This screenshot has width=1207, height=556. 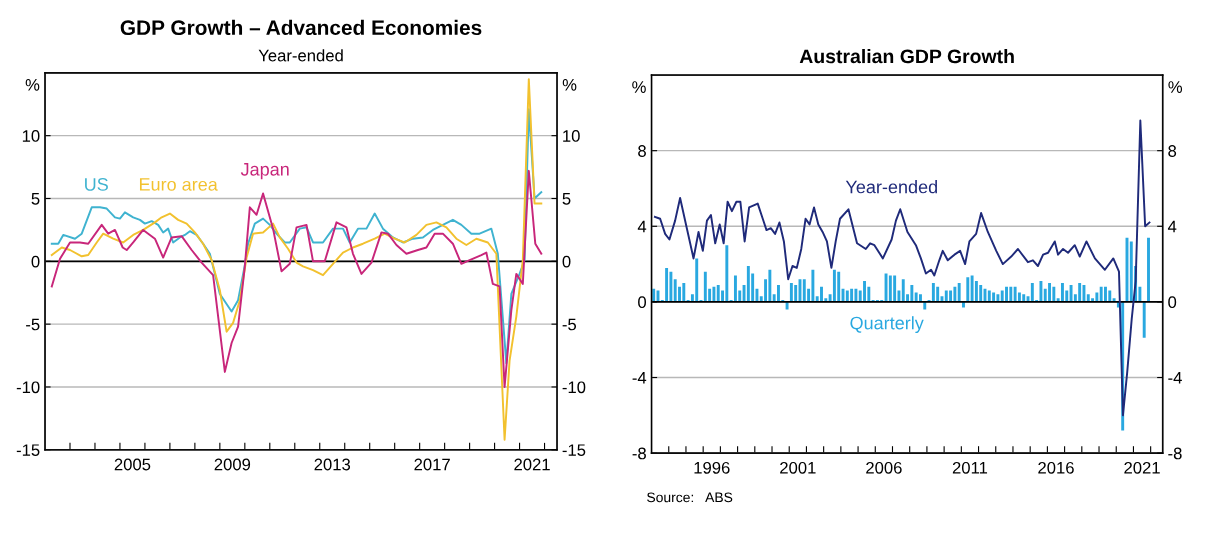 I want to click on y-tick-label: -8, so click(x=639, y=453).